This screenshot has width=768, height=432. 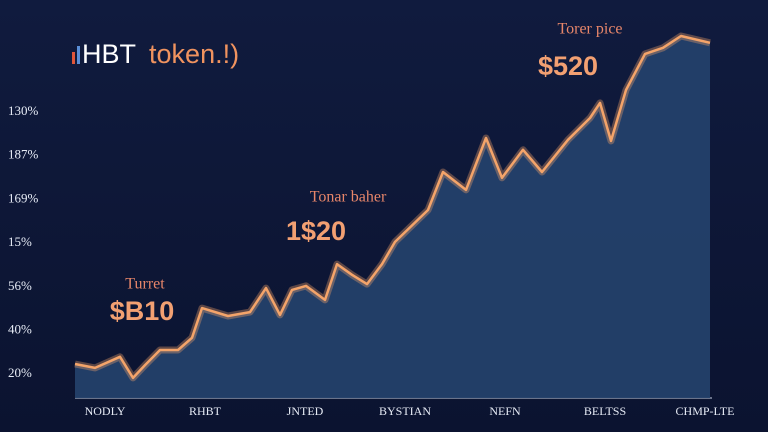 What do you see at coordinates (76, 55) in the screenshot?
I see `logo-icon` at bounding box center [76, 55].